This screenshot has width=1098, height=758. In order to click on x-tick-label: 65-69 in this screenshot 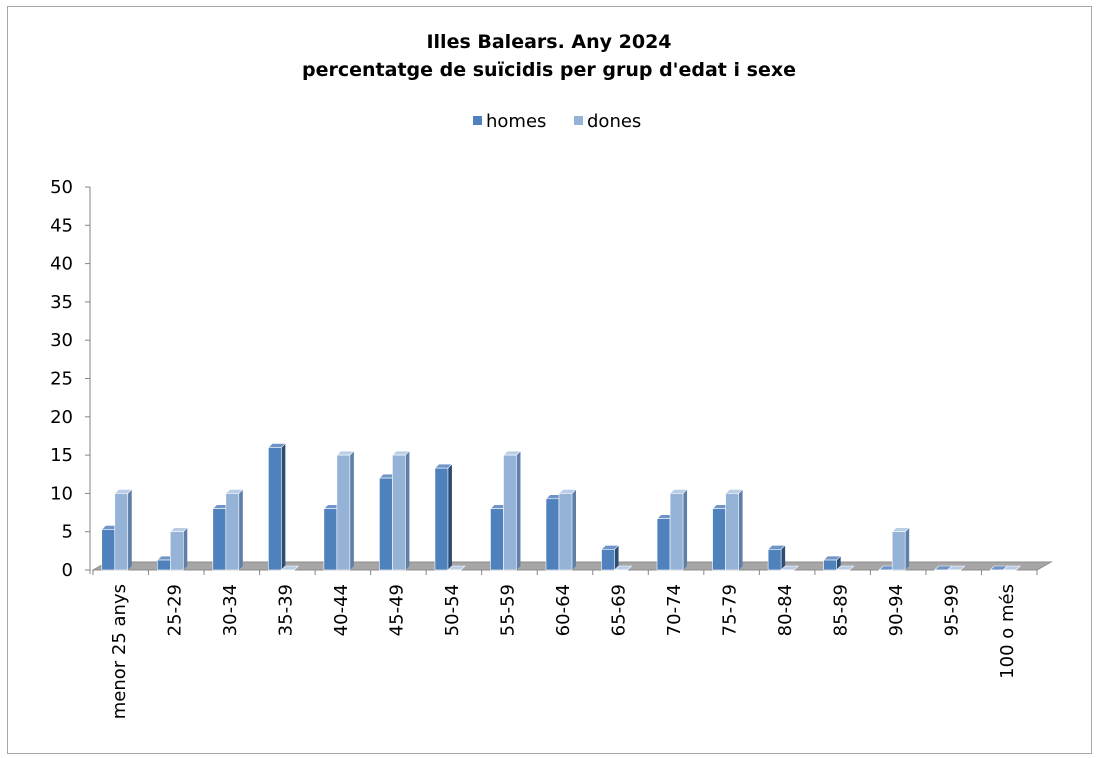, I will do `click(619, 610)`.